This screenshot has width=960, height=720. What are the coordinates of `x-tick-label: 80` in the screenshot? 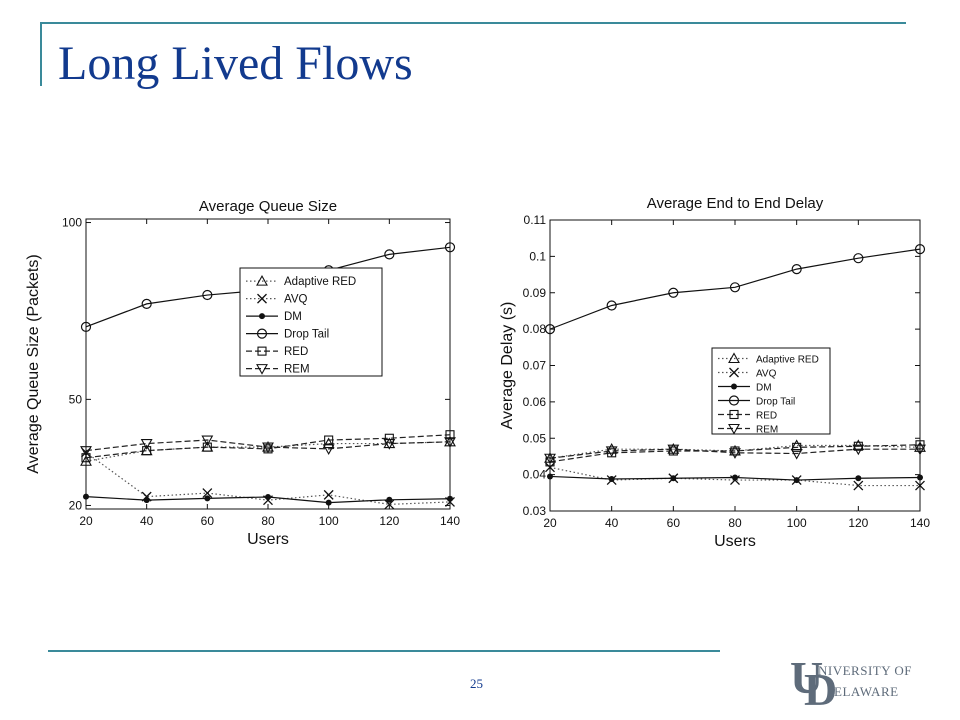 It's located at (268, 521).